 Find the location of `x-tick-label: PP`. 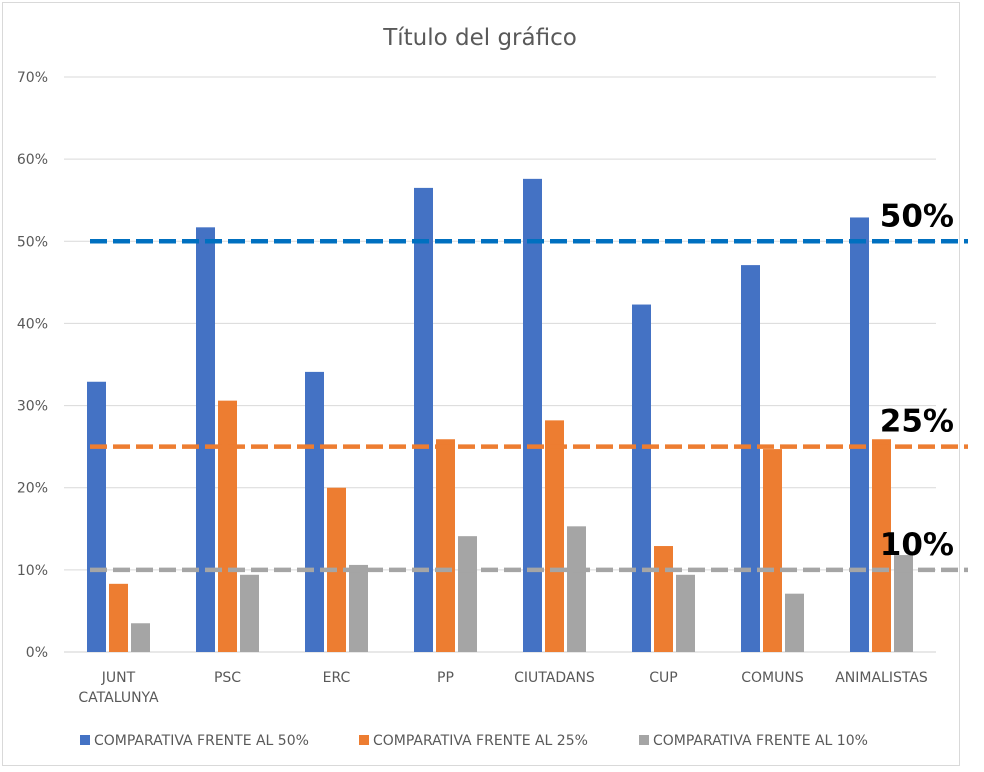

x-tick-label: PP is located at coordinates (445, 678).